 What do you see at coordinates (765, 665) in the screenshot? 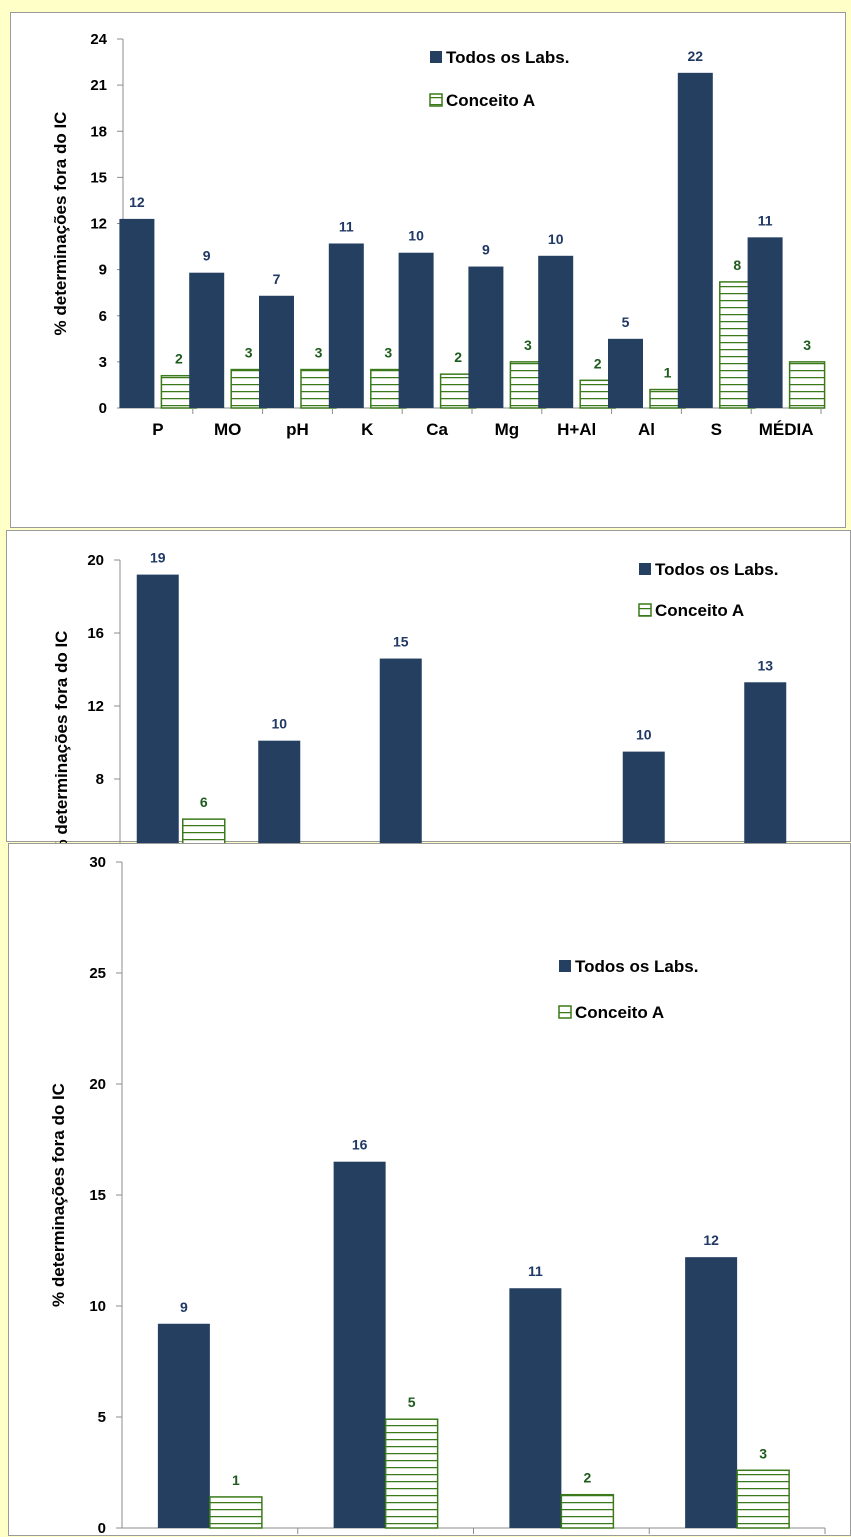
I see `data-label-todos-os-labs: 13` at bounding box center [765, 665].